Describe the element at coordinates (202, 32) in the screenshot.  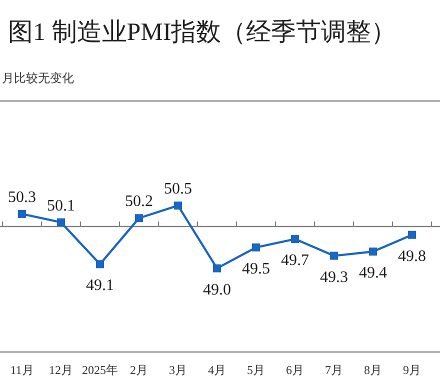
I see `chart-title: 图1 制造业PMI指数（经季节调整）` at that location.